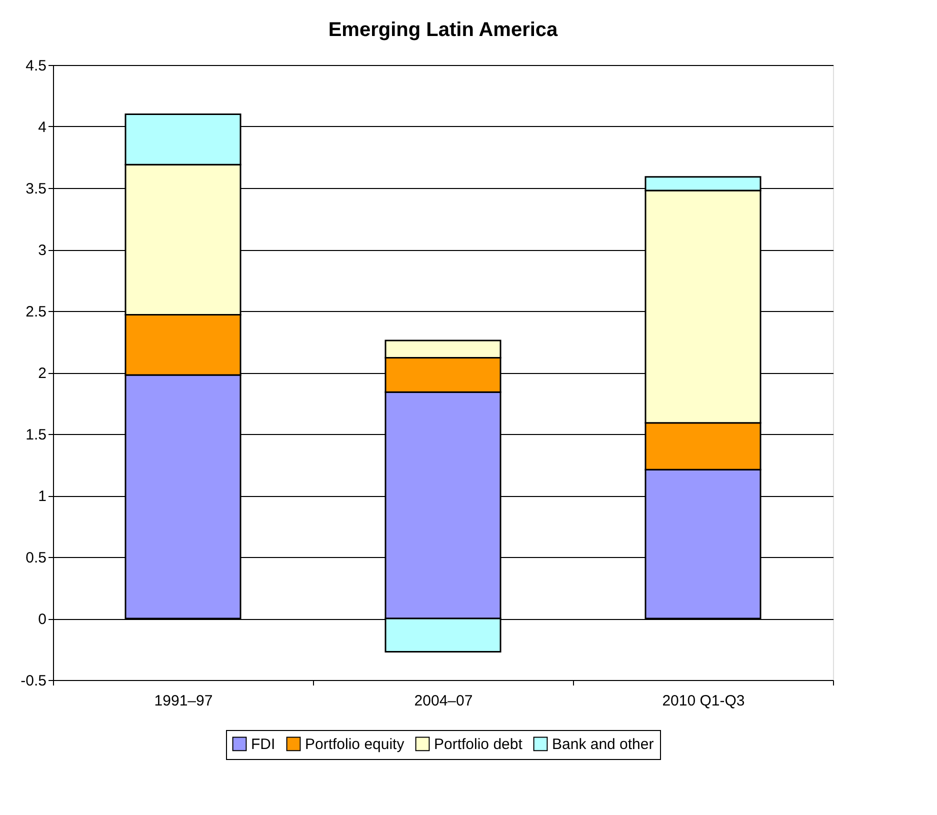 This screenshot has height=815, width=937. Describe the element at coordinates (36, 558) in the screenshot. I see `y-tick-label: 0.5` at that location.